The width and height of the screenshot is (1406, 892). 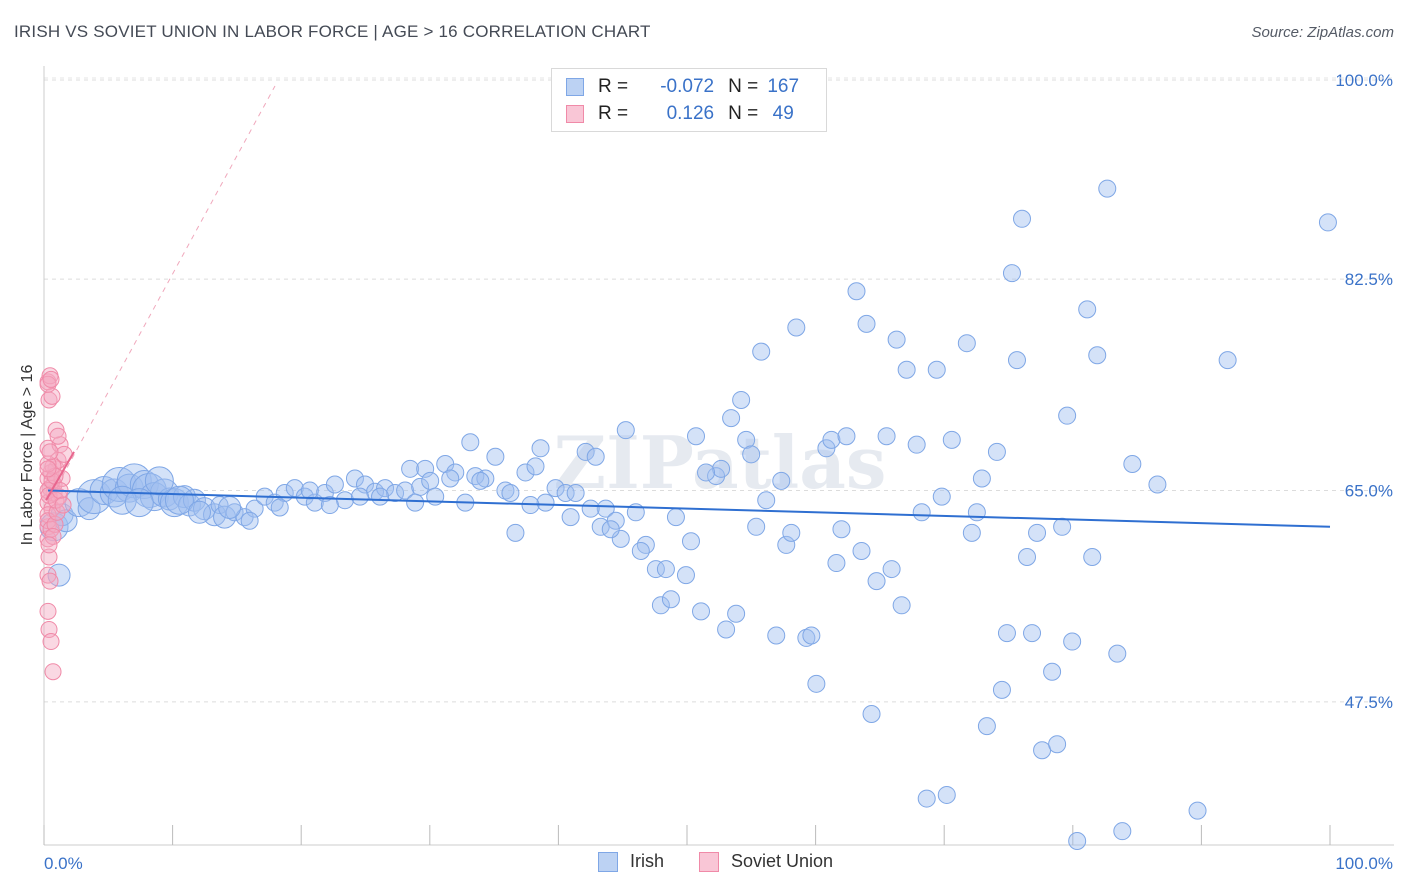 I want to click on x-tick-label: 0.0%, so click(x=63, y=863).